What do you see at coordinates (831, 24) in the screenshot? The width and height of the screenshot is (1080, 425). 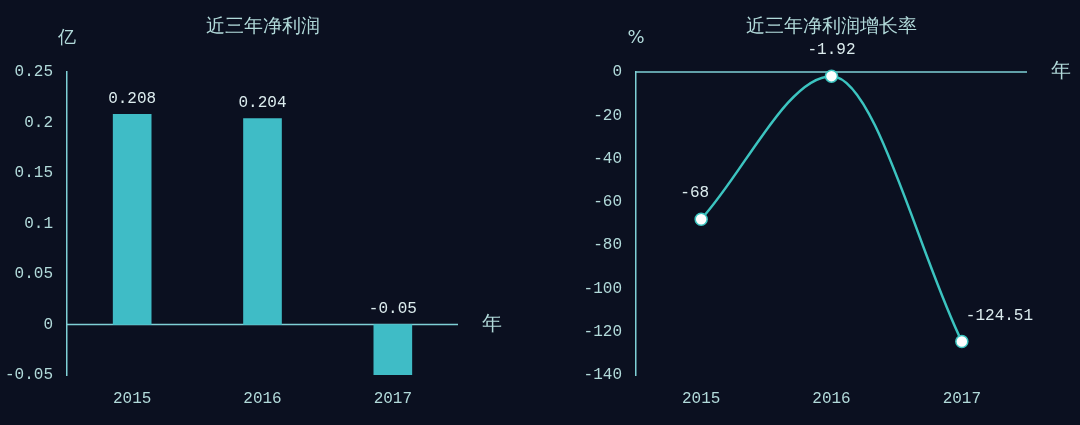 I see `chart-title: 近三年净利润增长率` at bounding box center [831, 24].